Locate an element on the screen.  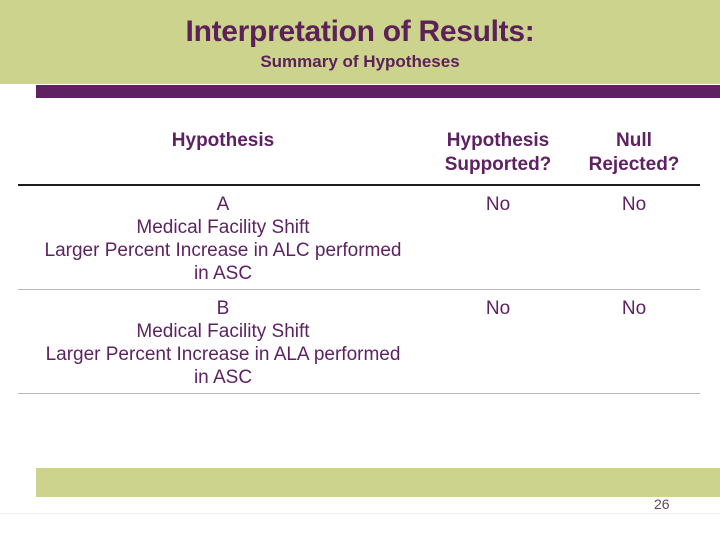
column-header-hypothesis: Hypothesis is located at coordinates (223, 140).